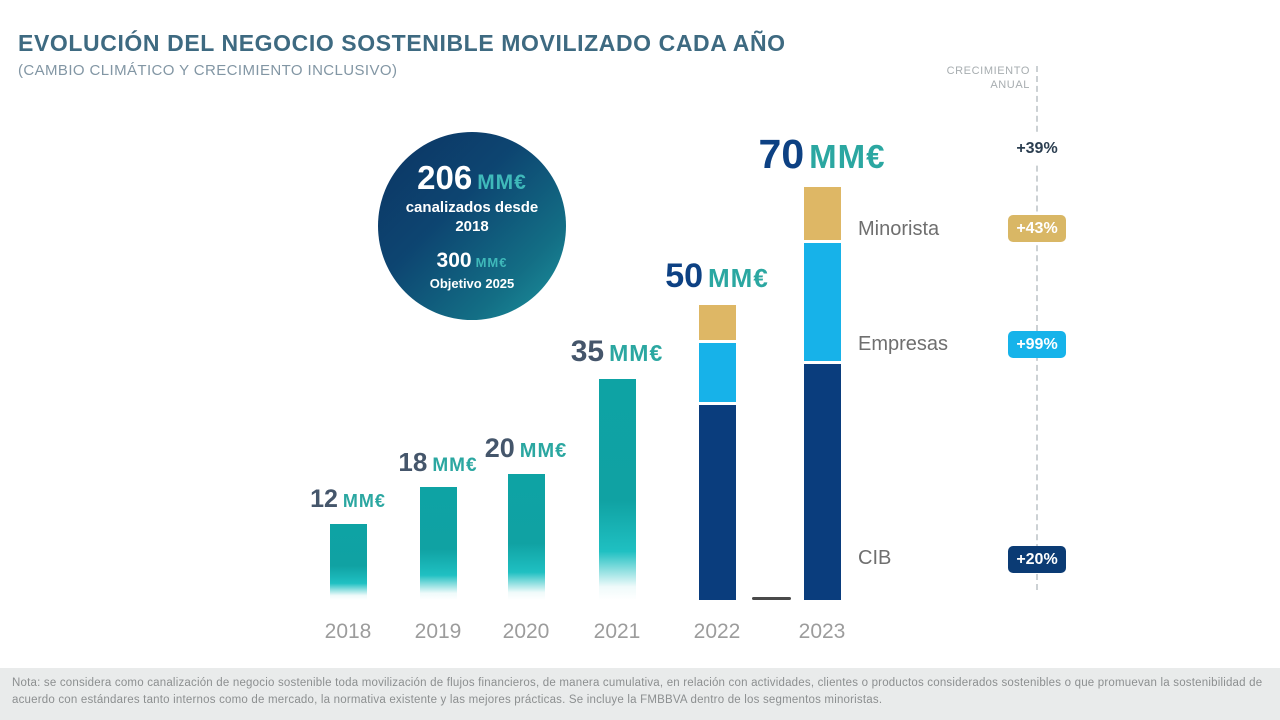  Describe the element at coordinates (438, 543) in the screenshot. I see `bar-2019` at that location.